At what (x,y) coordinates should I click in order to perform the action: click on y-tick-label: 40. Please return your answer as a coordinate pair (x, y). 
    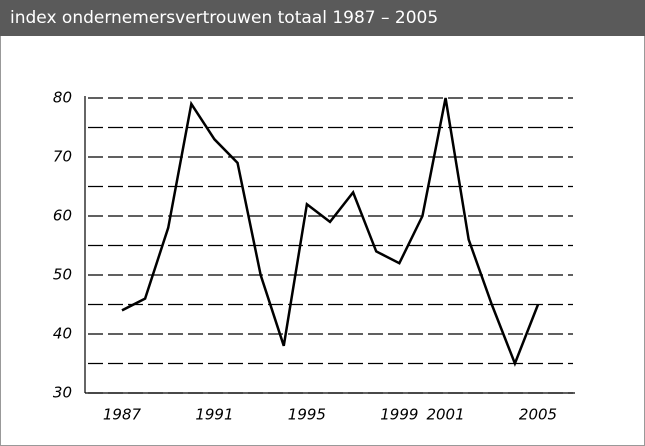
    Looking at the image, I should click on (62, 334).